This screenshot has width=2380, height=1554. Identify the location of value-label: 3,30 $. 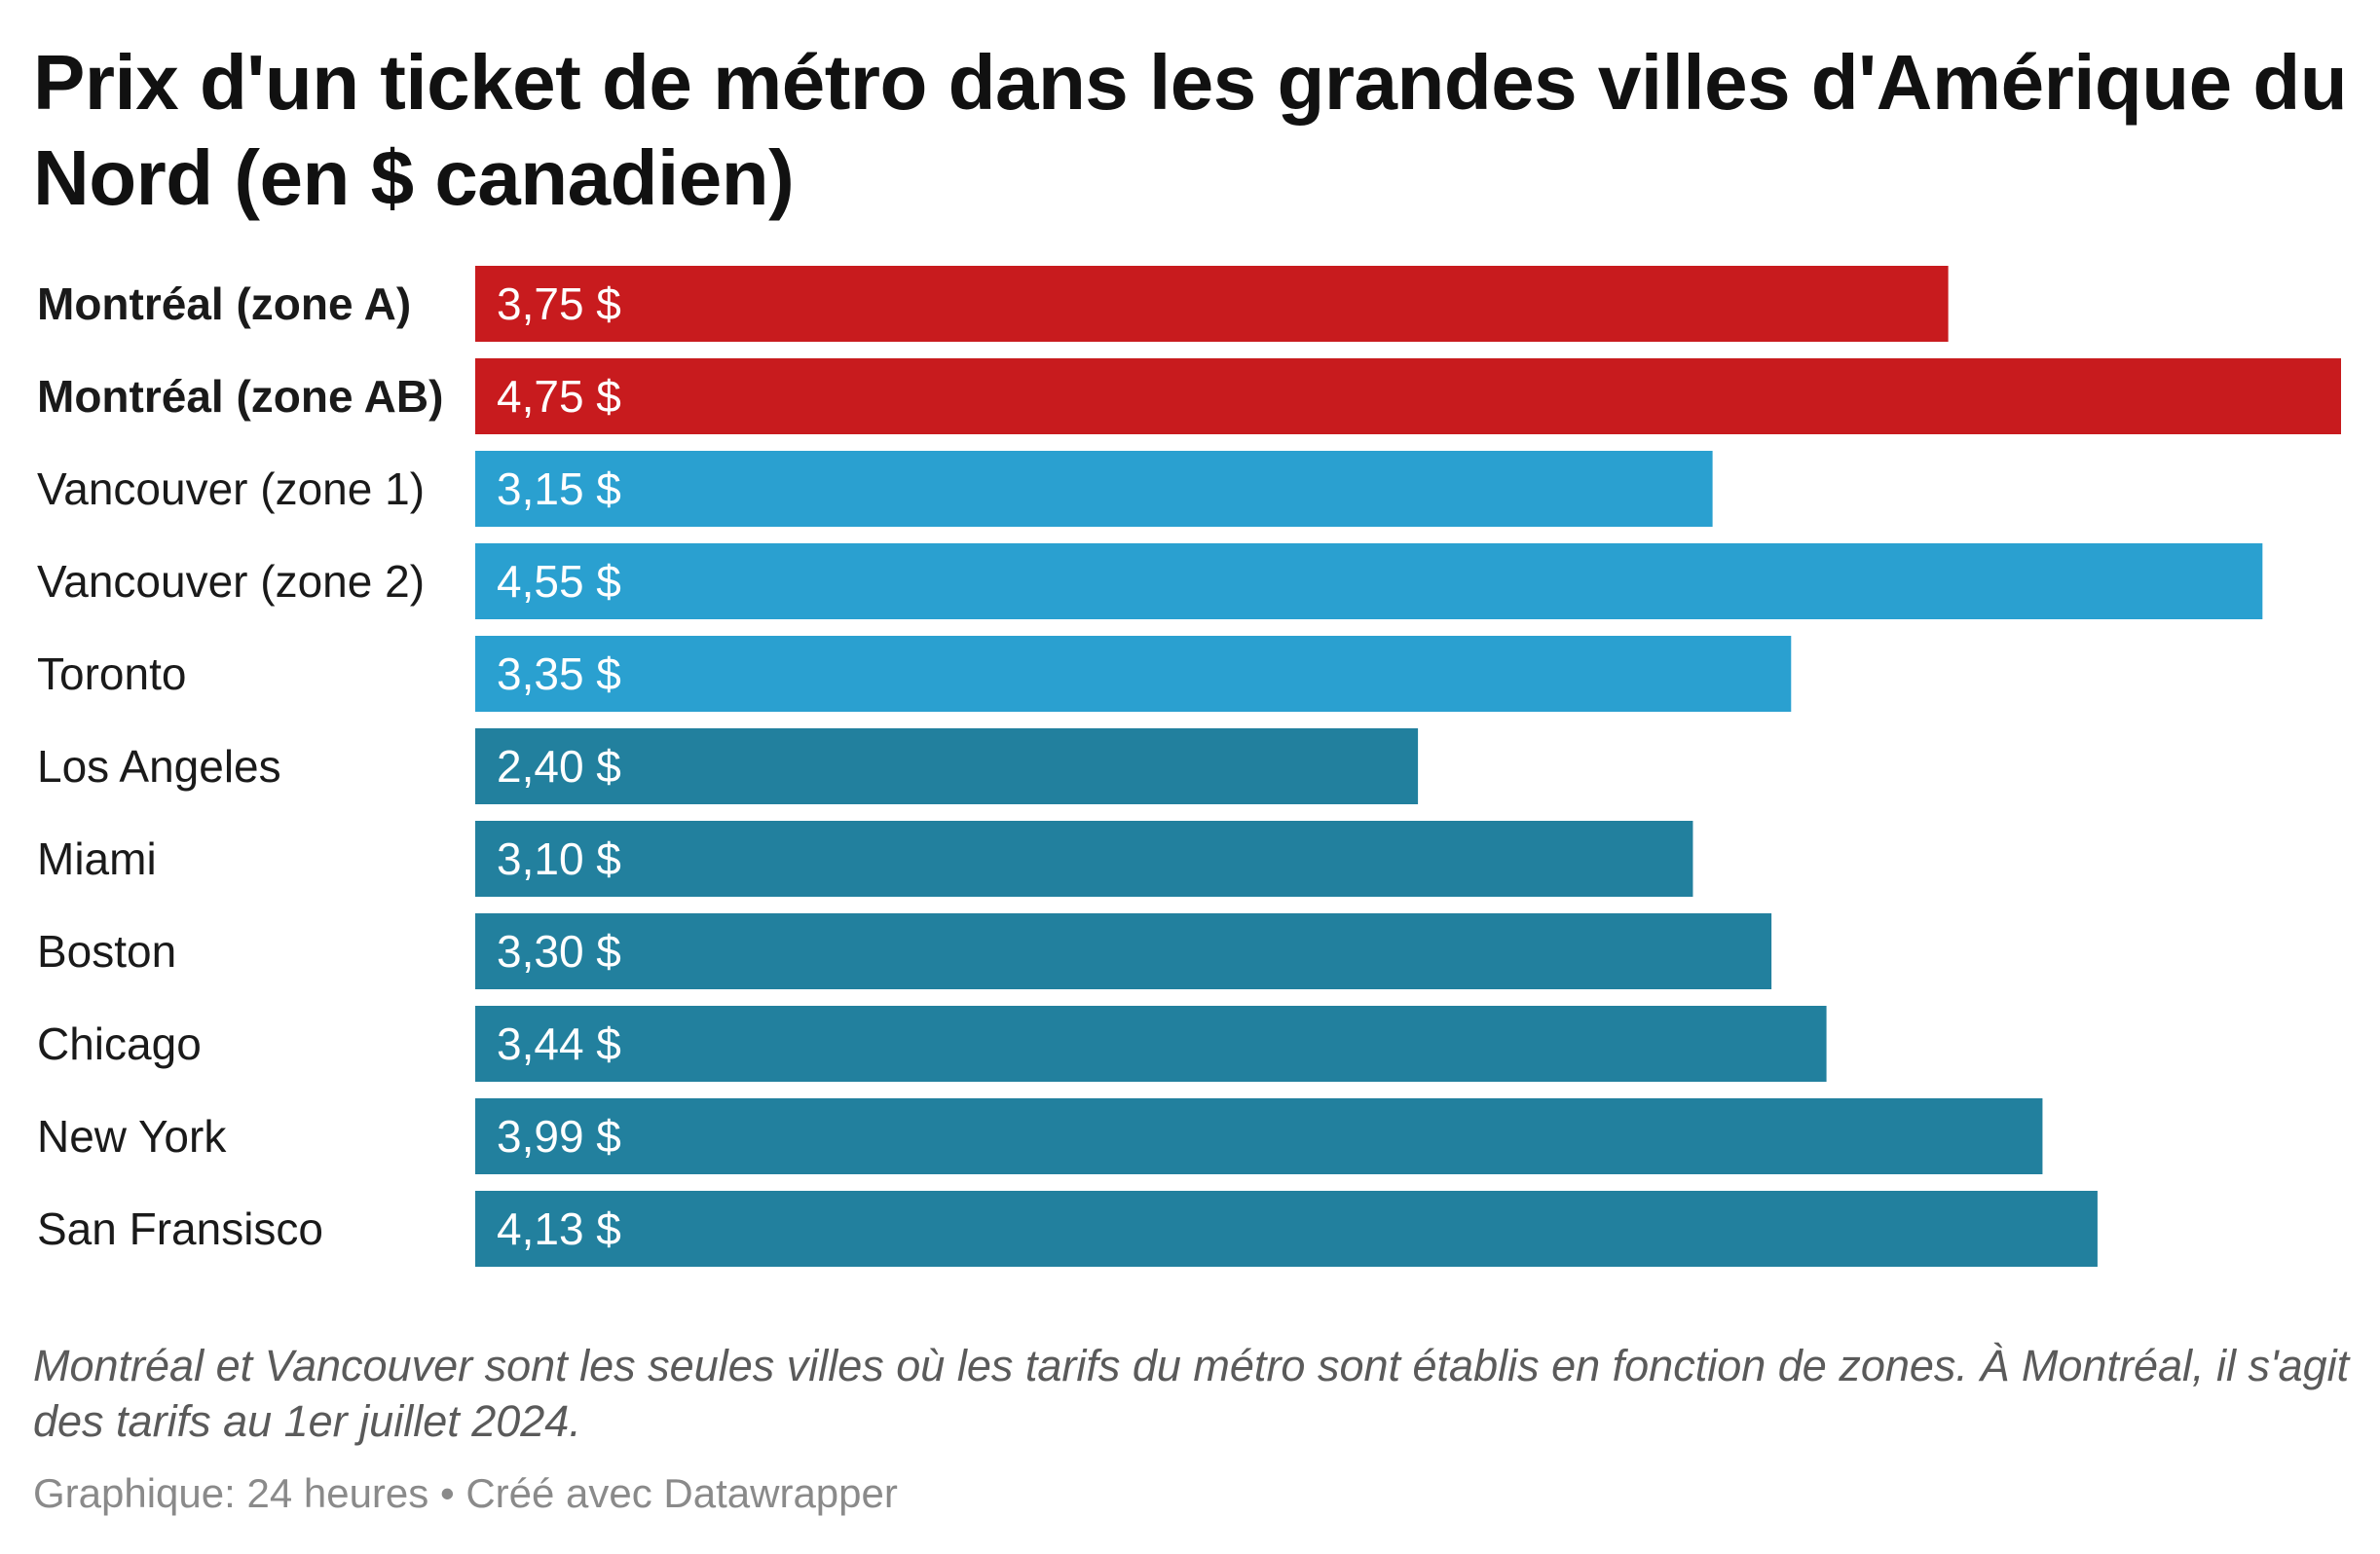
(559, 951).